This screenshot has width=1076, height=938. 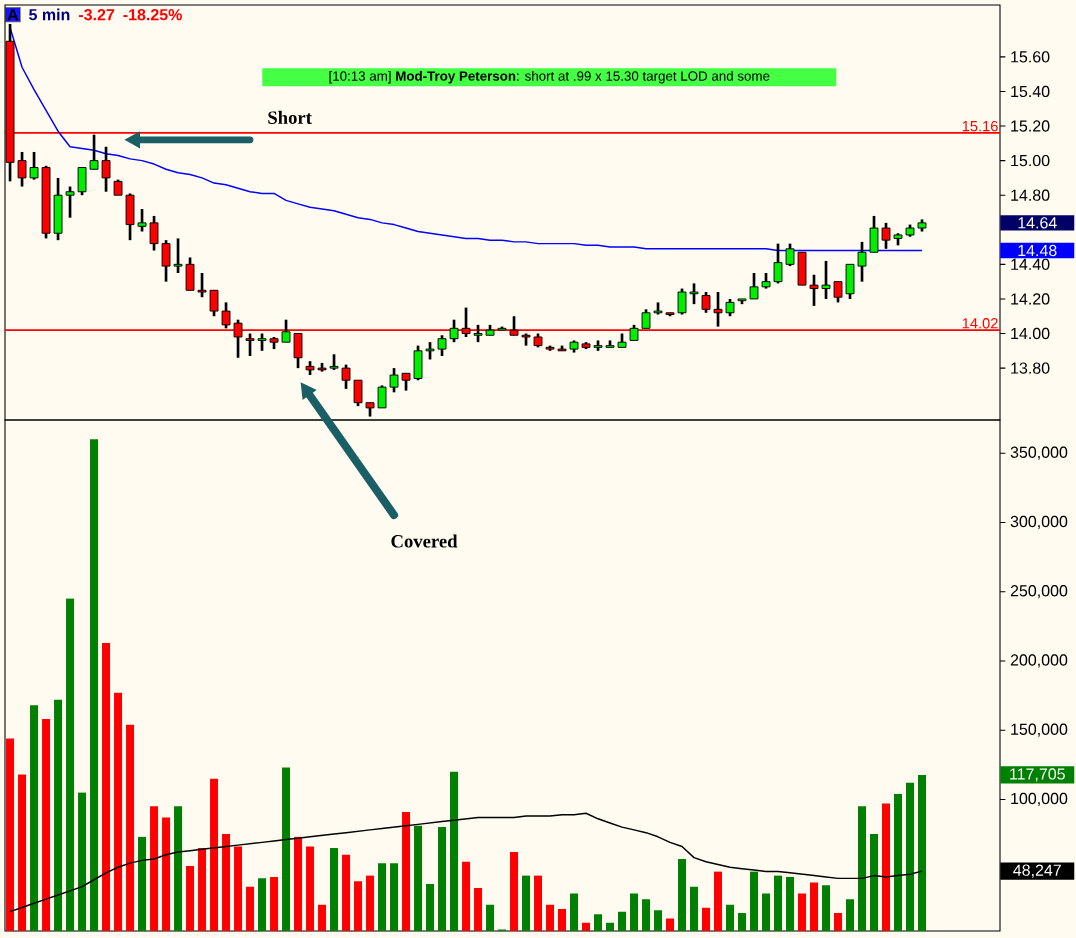 What do you see at coordinates (96, 15) in the screenshot?
I see `annotation: -3.27` at bounding box center [96, 15].